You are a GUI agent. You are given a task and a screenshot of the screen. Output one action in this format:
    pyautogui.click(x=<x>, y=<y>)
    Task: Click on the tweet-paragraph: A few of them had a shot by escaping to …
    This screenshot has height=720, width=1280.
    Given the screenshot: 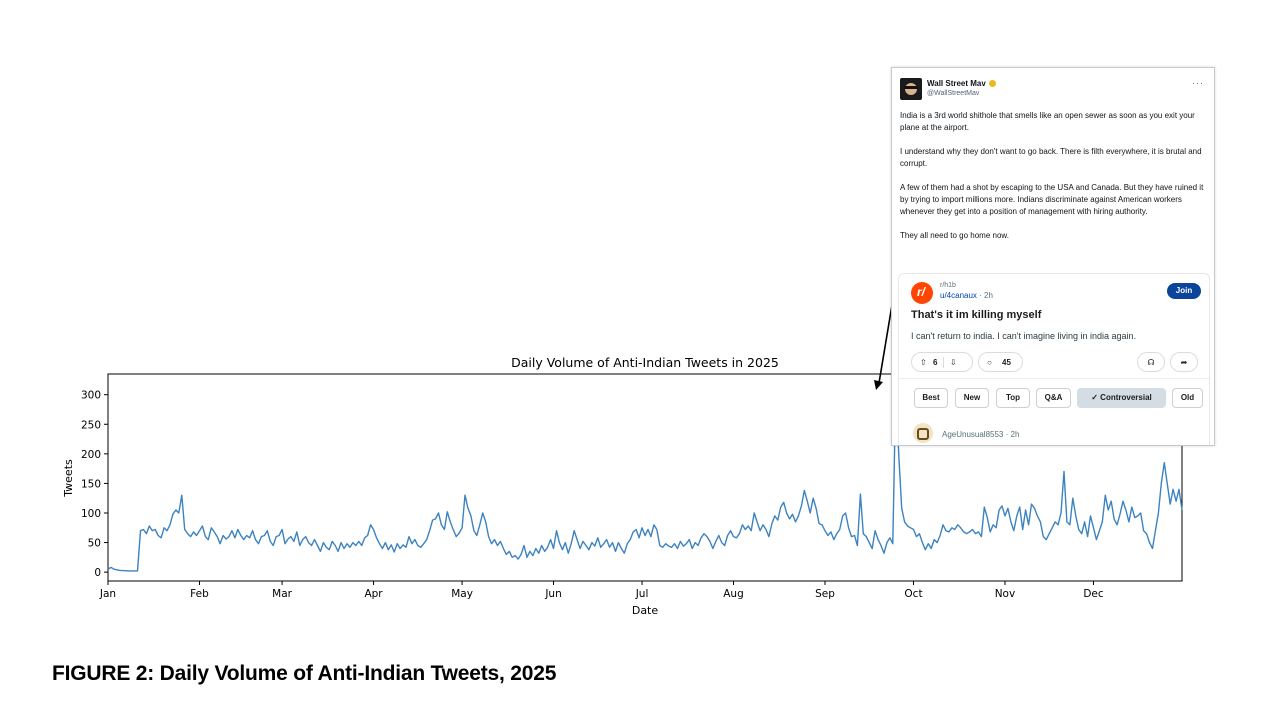 What is the action you would take?
    pyautogui.click(x=1052, y=199)
    